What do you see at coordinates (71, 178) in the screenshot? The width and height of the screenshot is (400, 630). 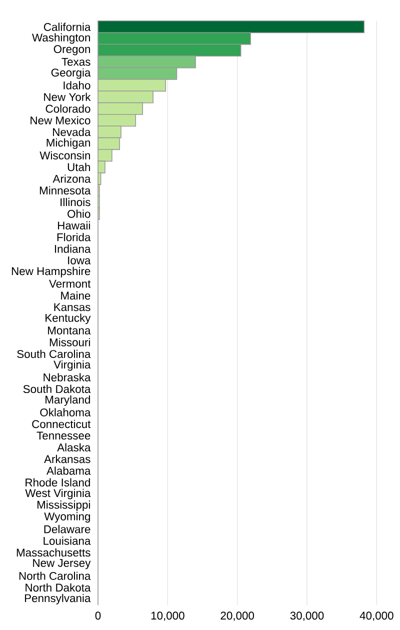 I see `y-tick-label: Arizona` at bounding box center [71, 178].